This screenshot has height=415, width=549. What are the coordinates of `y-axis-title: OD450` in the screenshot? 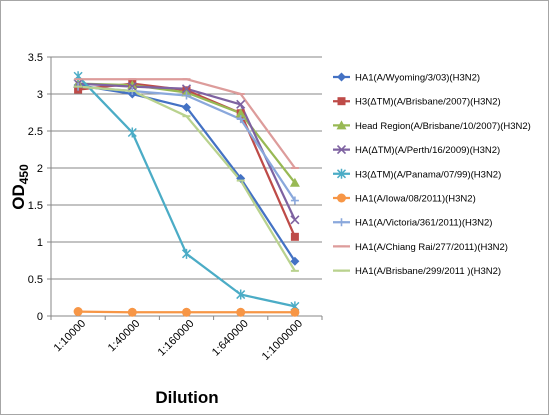 It's located at (20, 187).